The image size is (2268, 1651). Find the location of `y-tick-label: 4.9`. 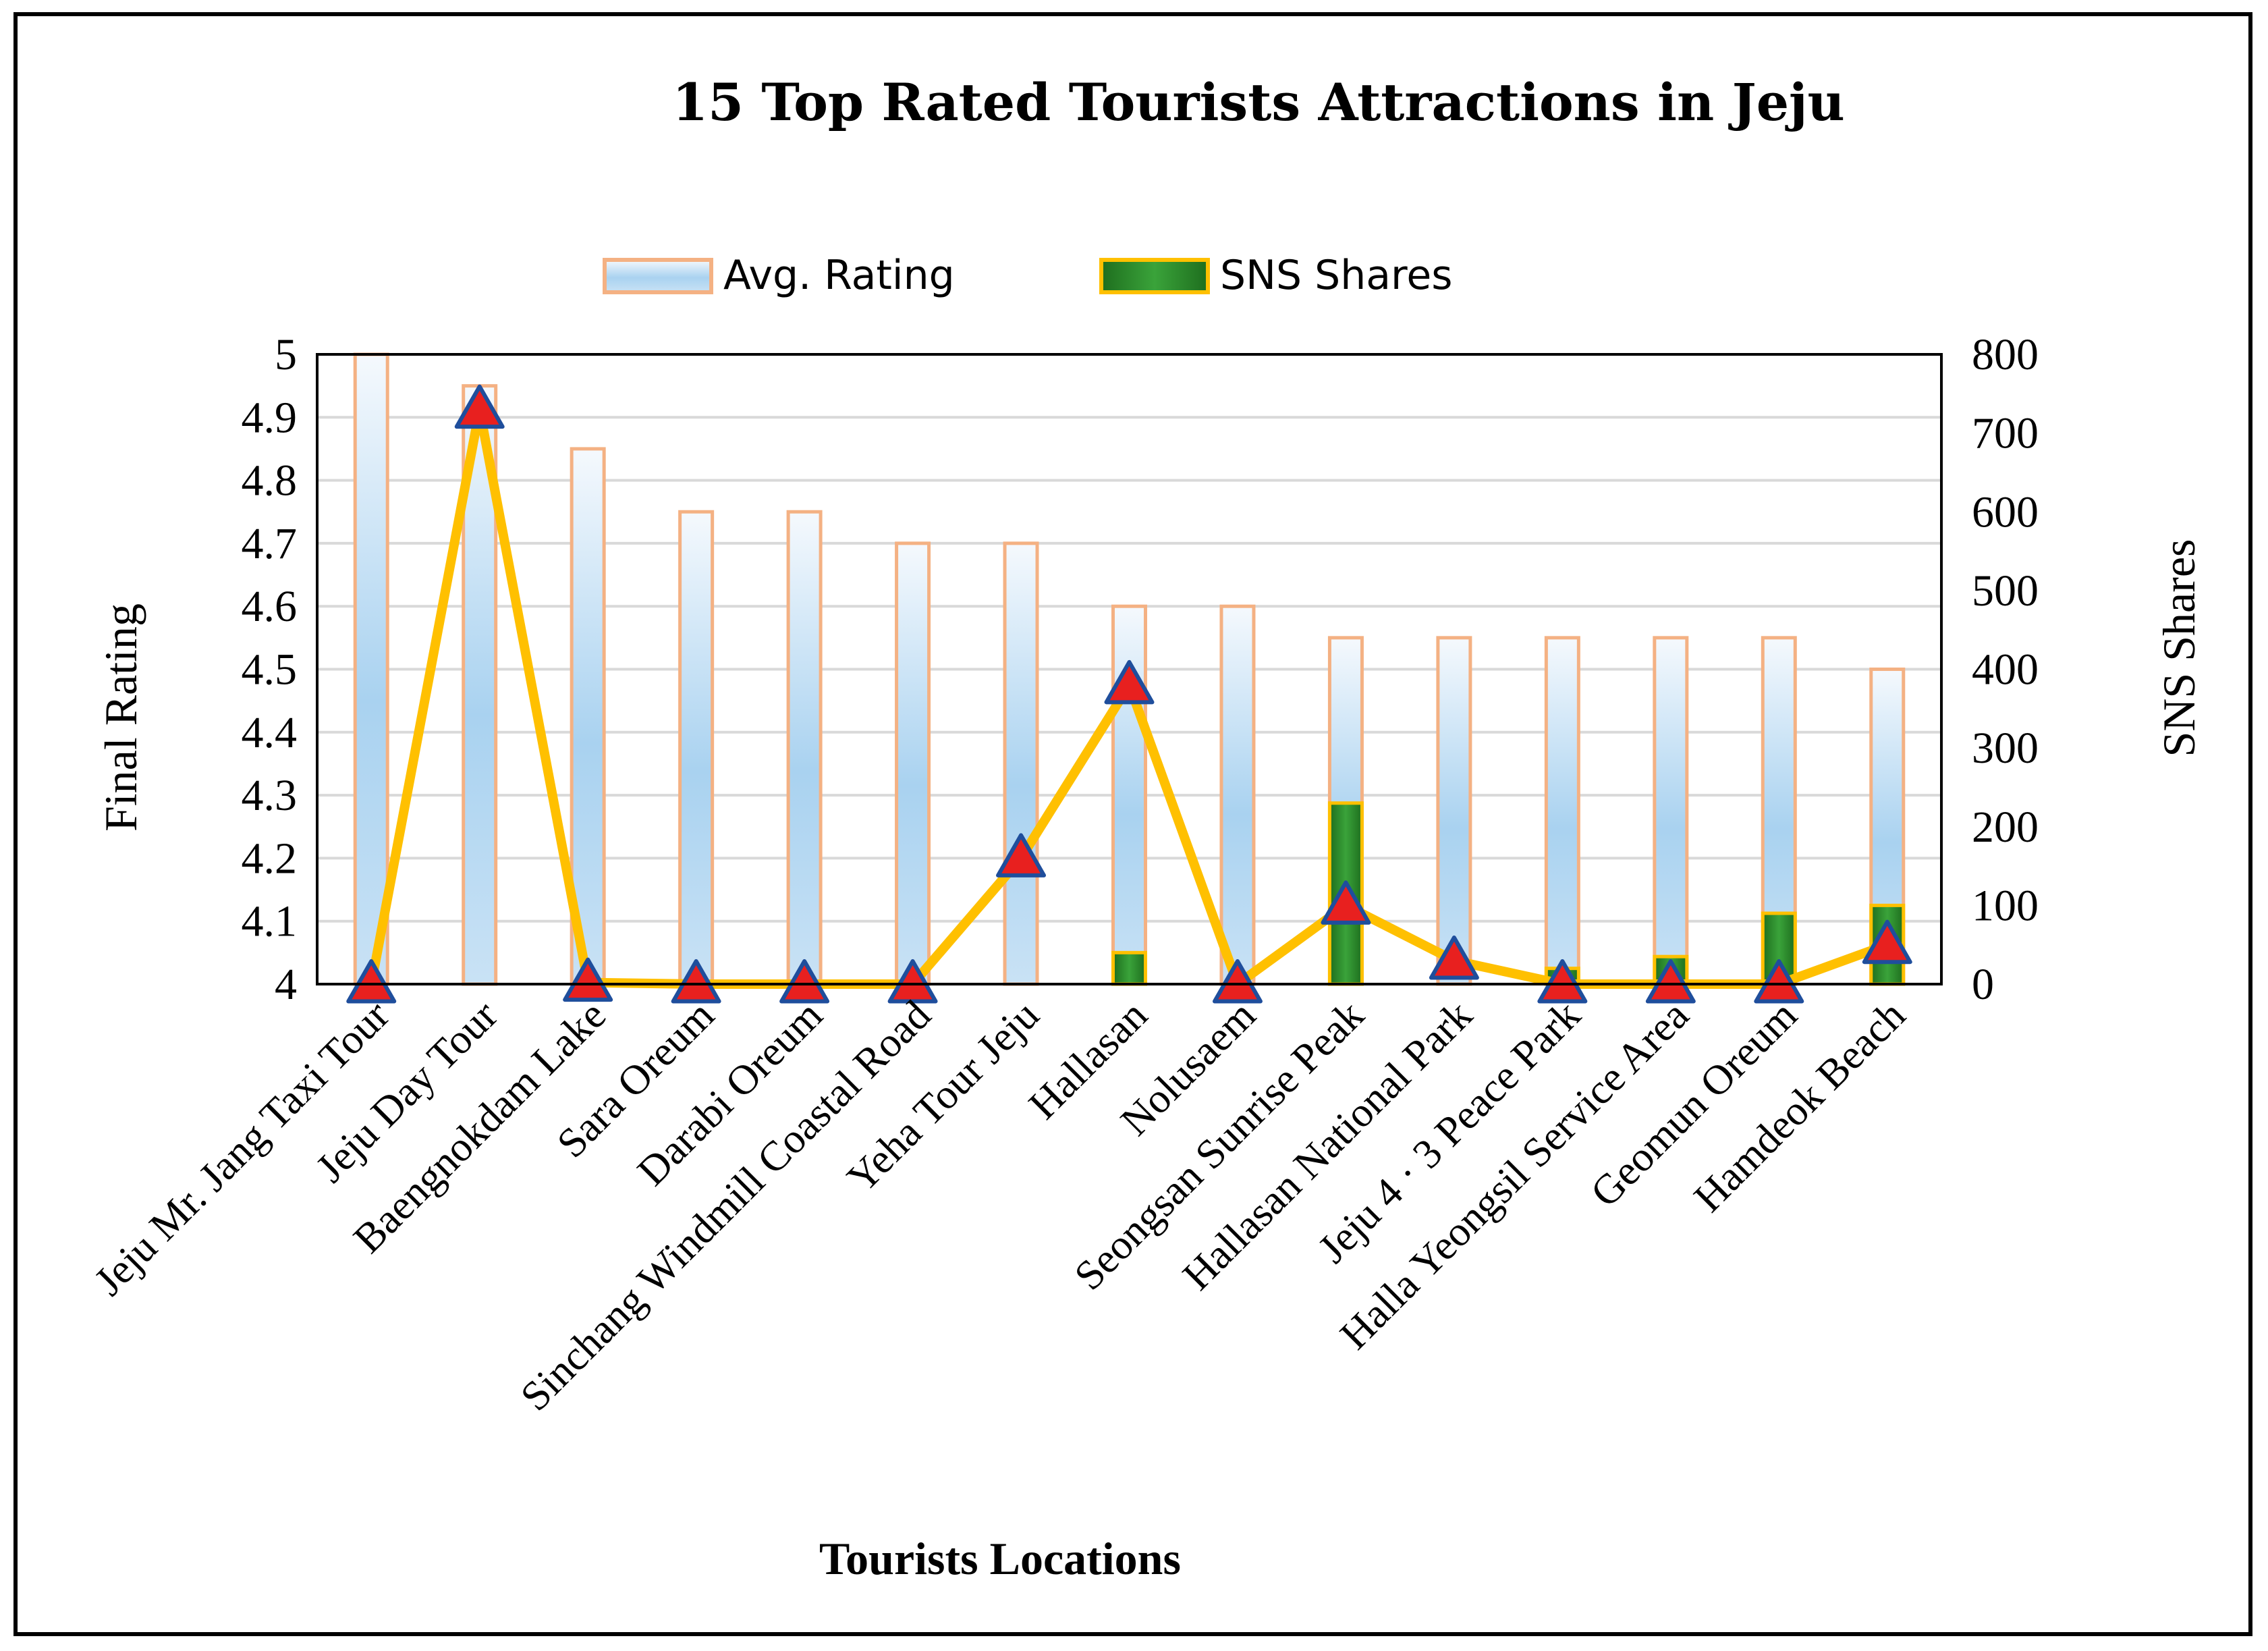

y-tick-label: 4.9 is located at coordinates (270, 418).